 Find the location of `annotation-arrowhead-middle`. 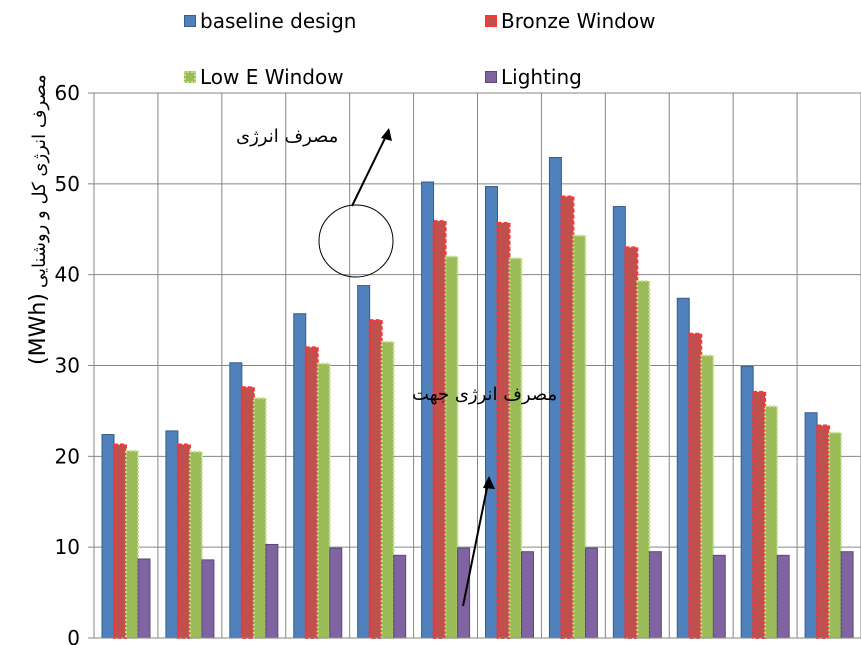

annotation-arrowhead-middle is located at coordinates (489, 482).